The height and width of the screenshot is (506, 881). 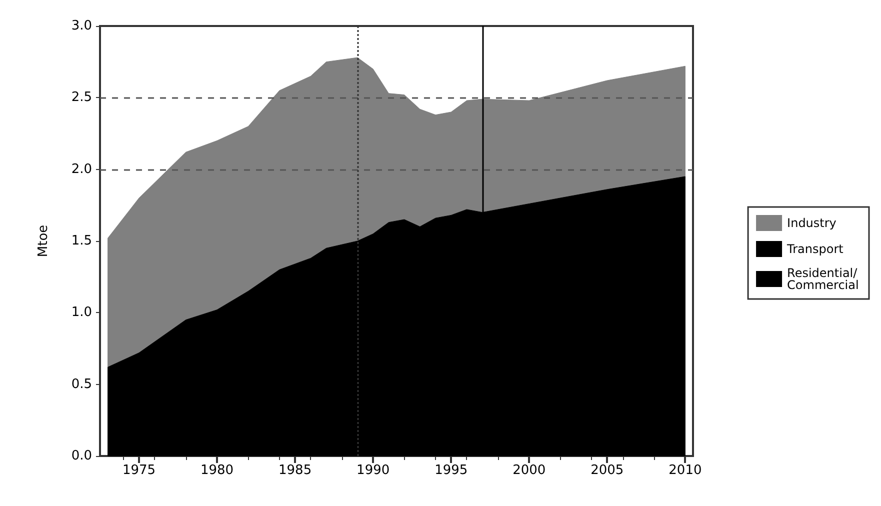 What do you see at coordinates (811, 223) in the screenshot?
I see `legend-label: Industry` at bounding box center [811, 223].